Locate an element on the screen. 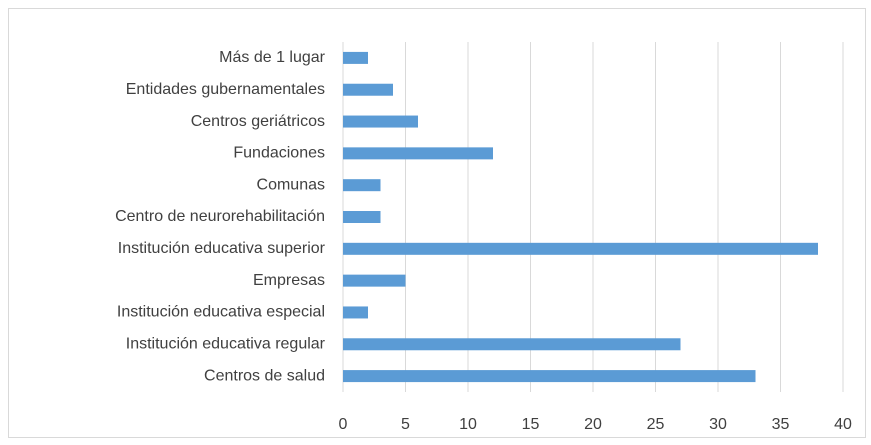  x-tick-label: 15 is located at coordinates (531, 424).